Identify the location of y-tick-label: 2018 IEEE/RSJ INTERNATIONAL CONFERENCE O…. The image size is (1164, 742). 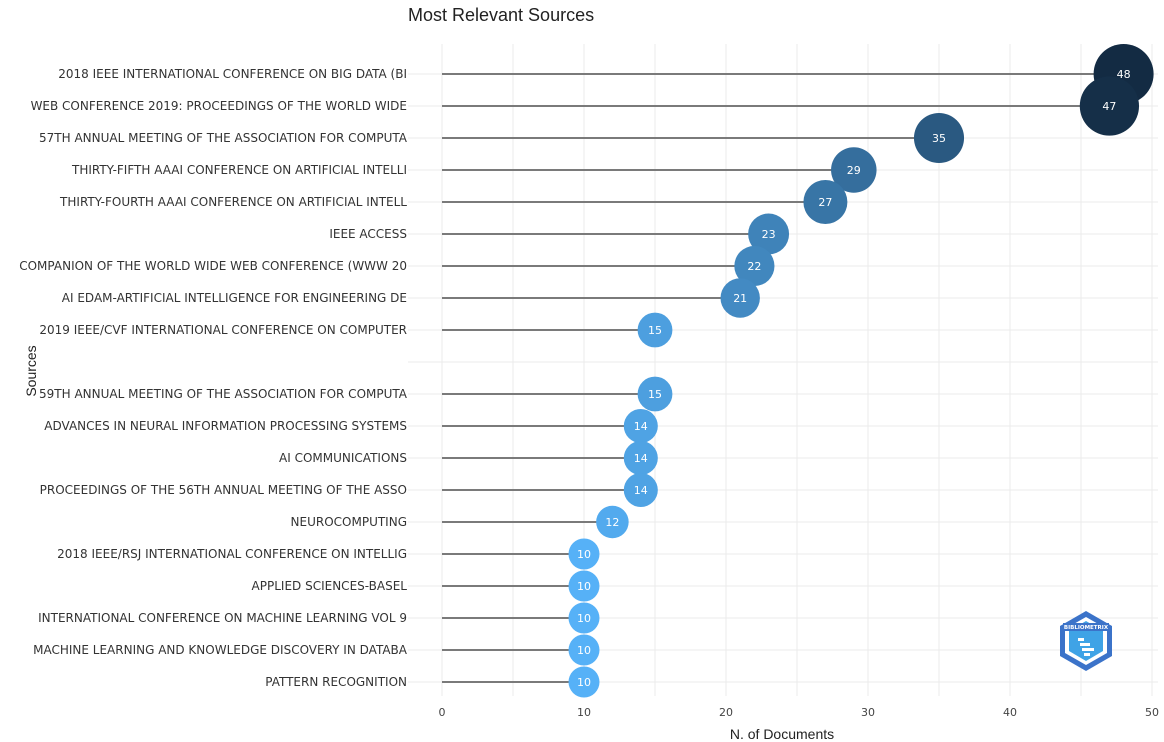
(232, 554).